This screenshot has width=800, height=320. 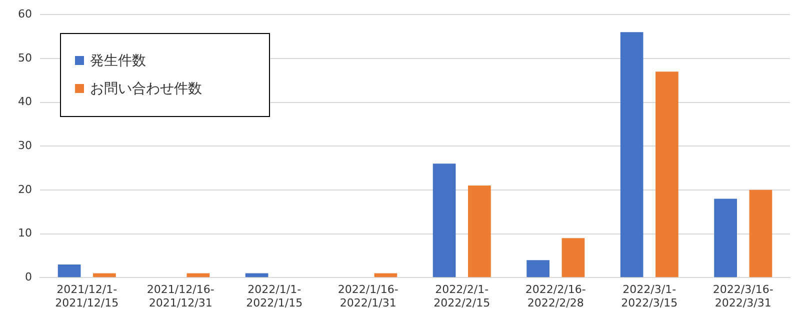 What do you see at coordinates (368, 296) in the screenshot?
I see `x-tick-label: 2022/1/16- 2022/1/31` at bounding box center [368, 296].